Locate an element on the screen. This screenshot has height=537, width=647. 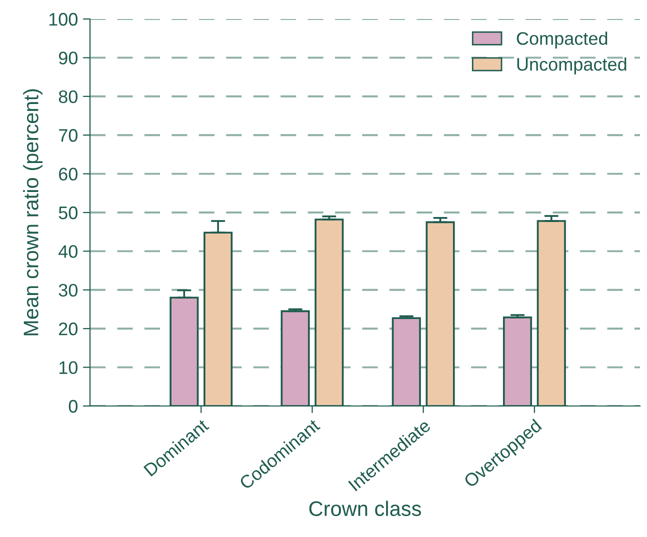
y-tick-label: 100 is located at coordinates (63, 19).